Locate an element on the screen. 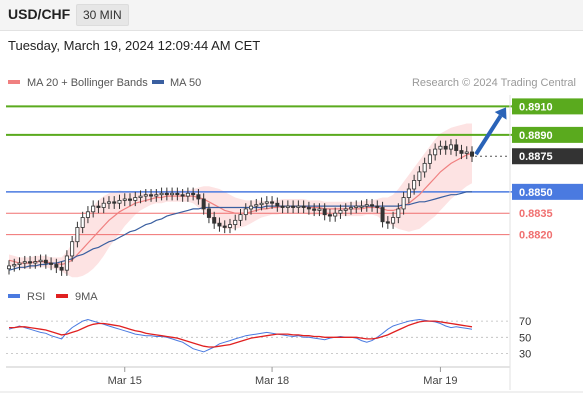 The height and width of the screenshot is (402, 583). rsi-legend-label: RSI is located at coordinates (36, 297).